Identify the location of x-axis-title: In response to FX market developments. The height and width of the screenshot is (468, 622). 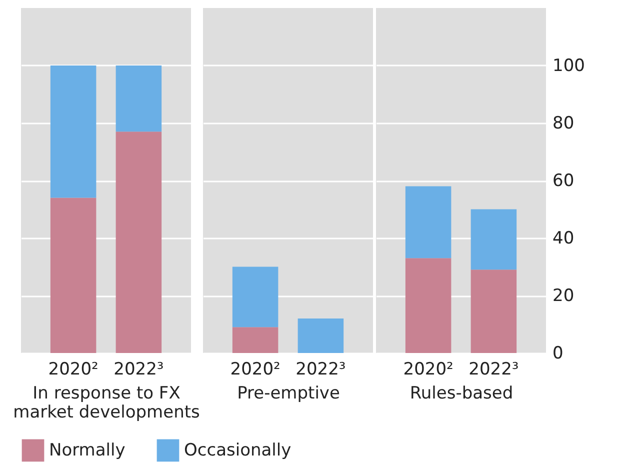
(106, 403).